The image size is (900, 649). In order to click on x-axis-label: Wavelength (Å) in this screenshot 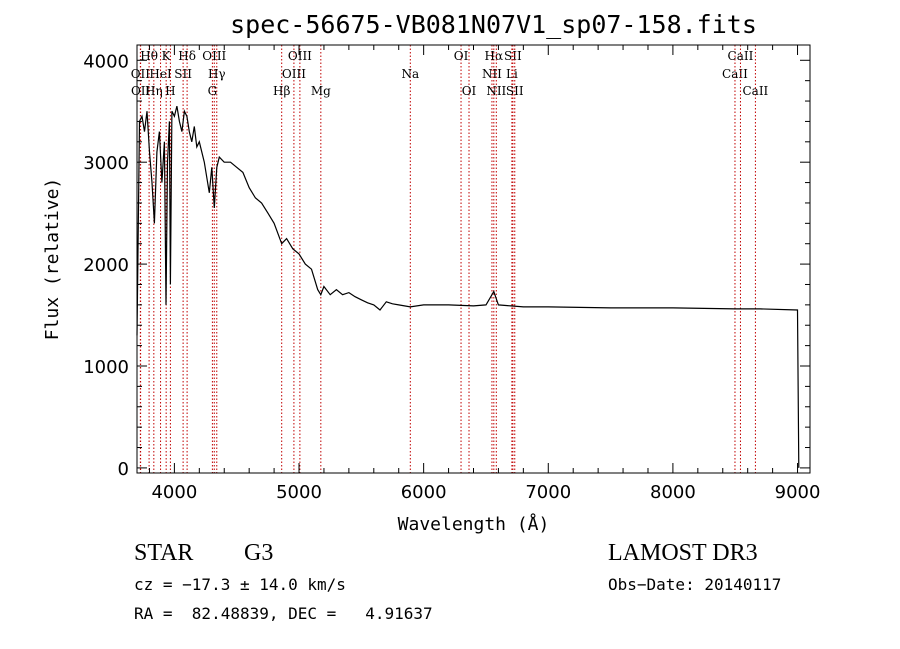, I will do `click(474, 524)`.